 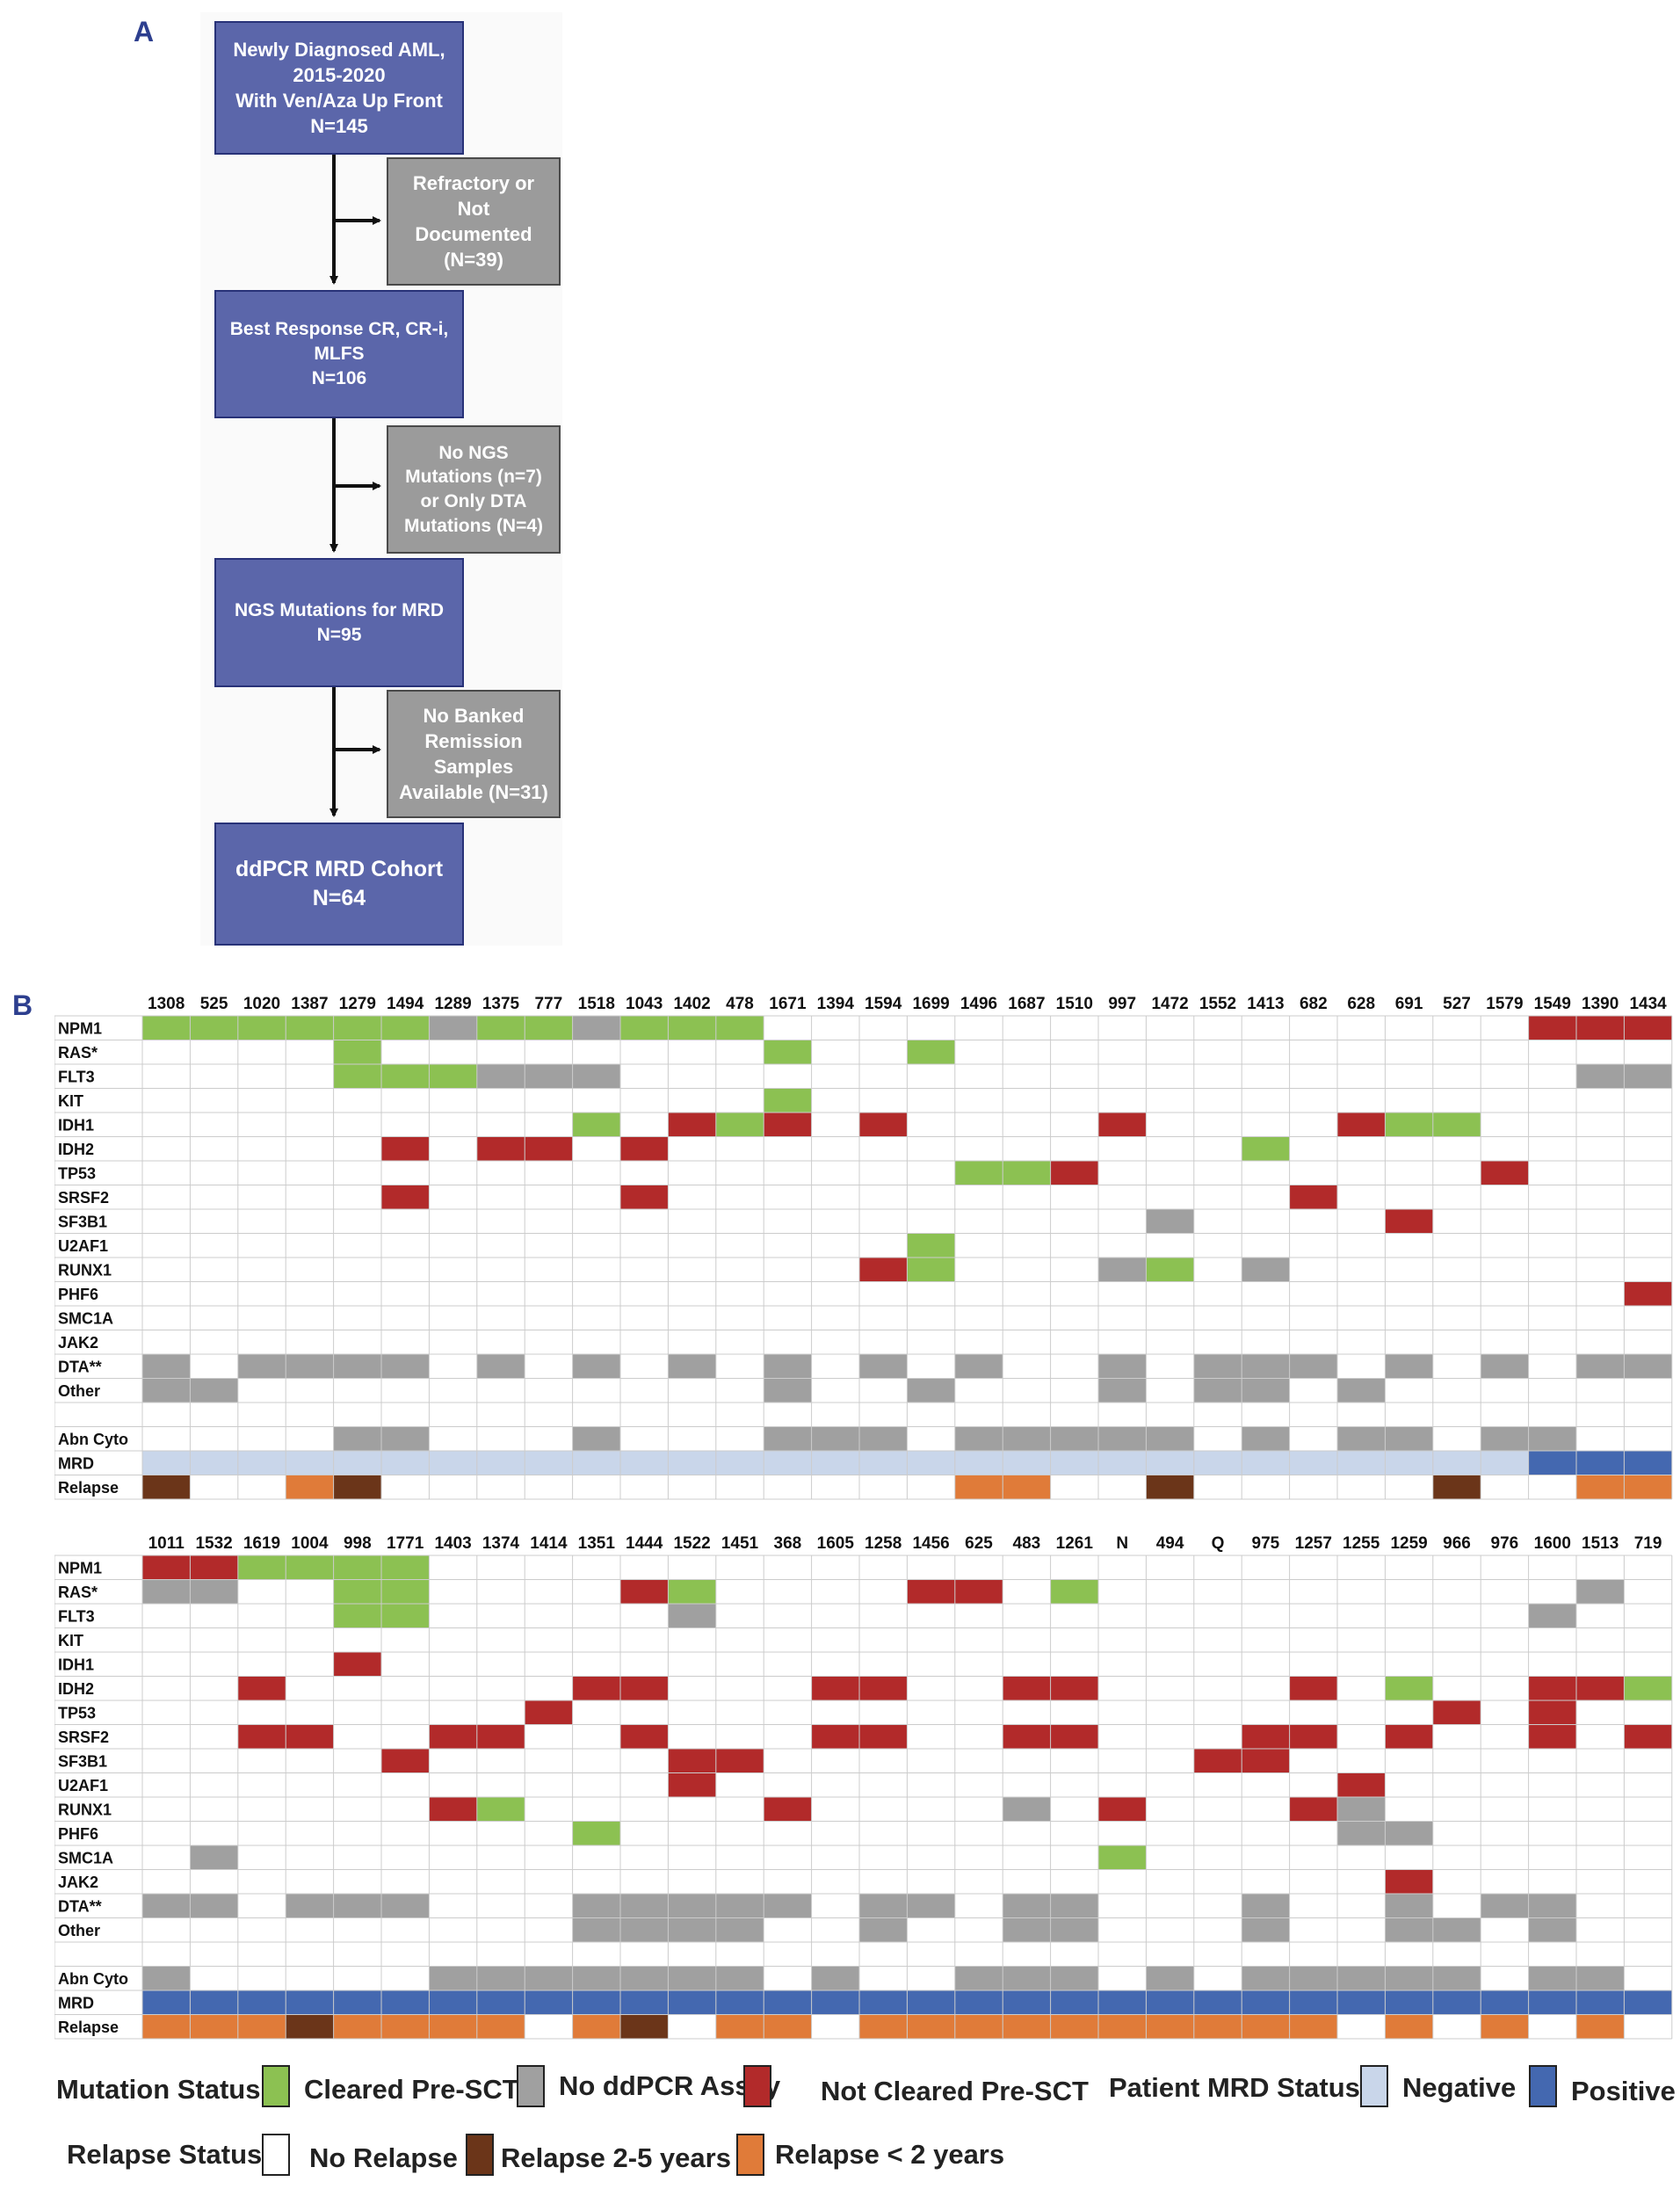 I want to click on patient-id-label: 1494, so click(x=405, y=1004).